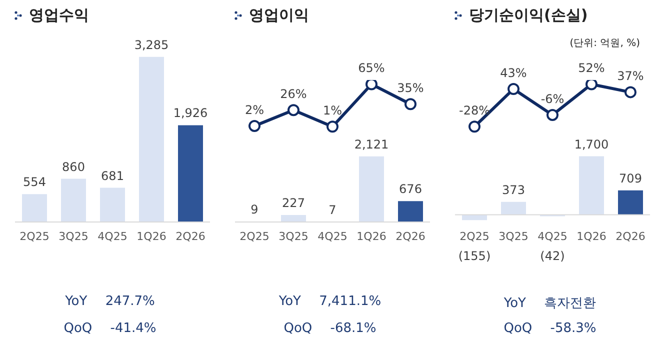  I want to click on data-label: 676, so click(410, 189).